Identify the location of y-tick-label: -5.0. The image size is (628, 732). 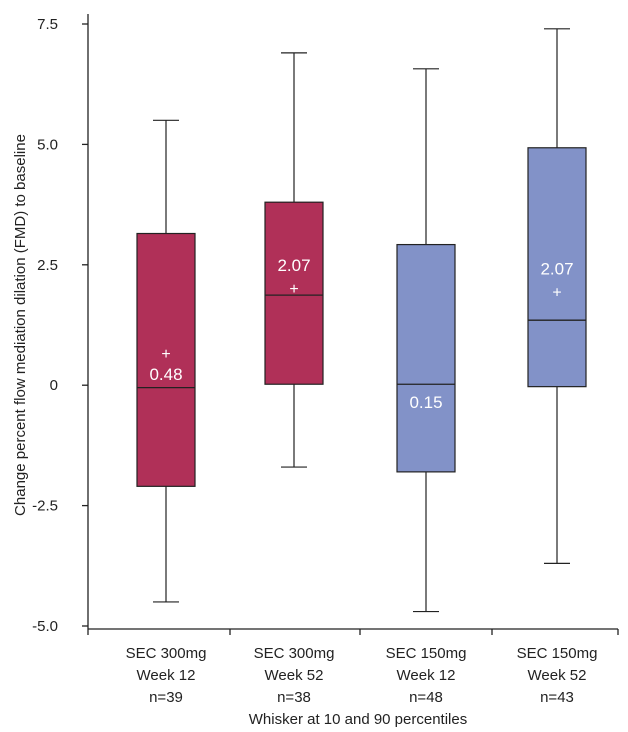
(45, 626).